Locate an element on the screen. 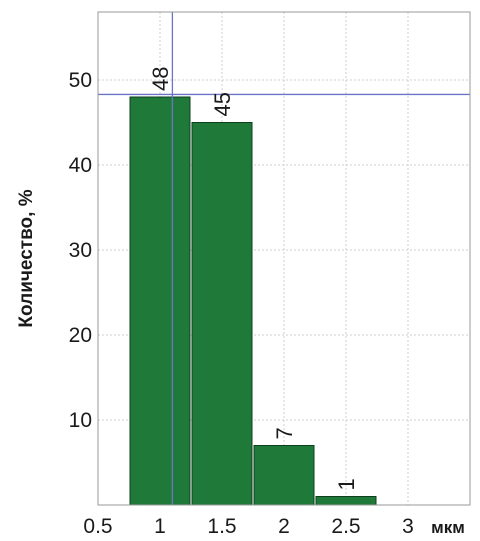 This screenshot has height=541, width=480. x-tick-label: 1 is located at coordinates (160, 526).